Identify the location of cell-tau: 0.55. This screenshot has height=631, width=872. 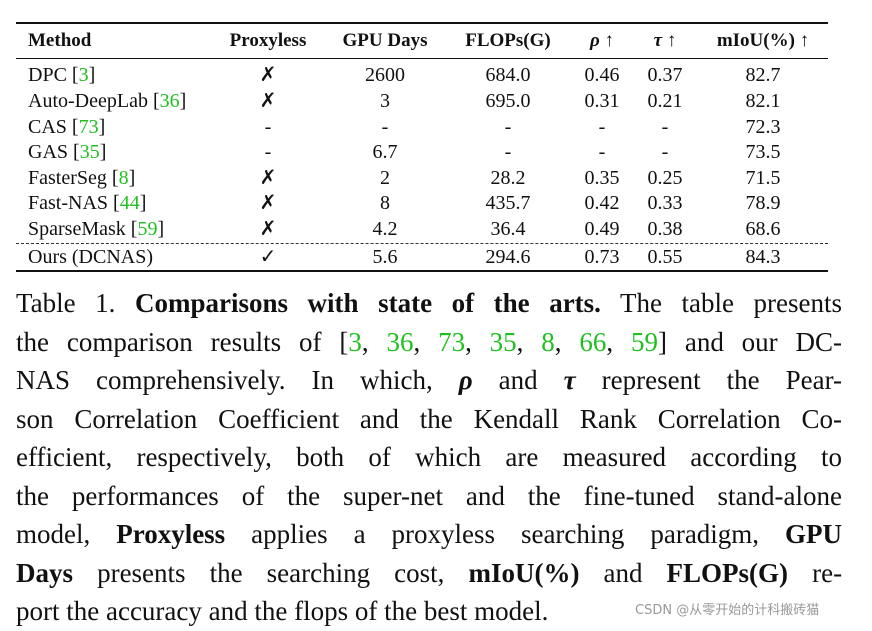
(665, 257).